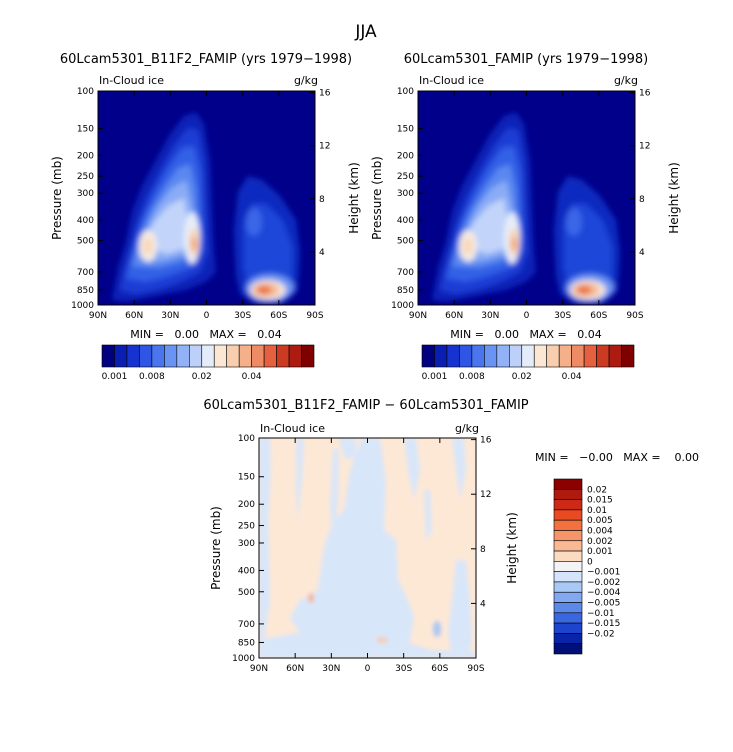  What do you see at coordinates (246, 625) in the screenshot?
I see `y-tick-label: 700` at bounding box center [246, 625].